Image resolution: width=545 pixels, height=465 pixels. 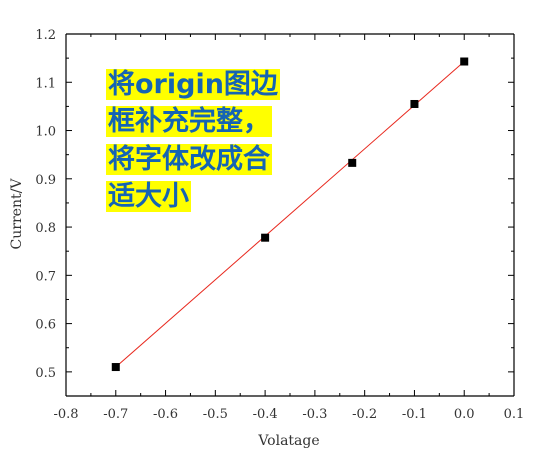 I want to click on y-tick-label: 0.9, so click(x=45, y=180).